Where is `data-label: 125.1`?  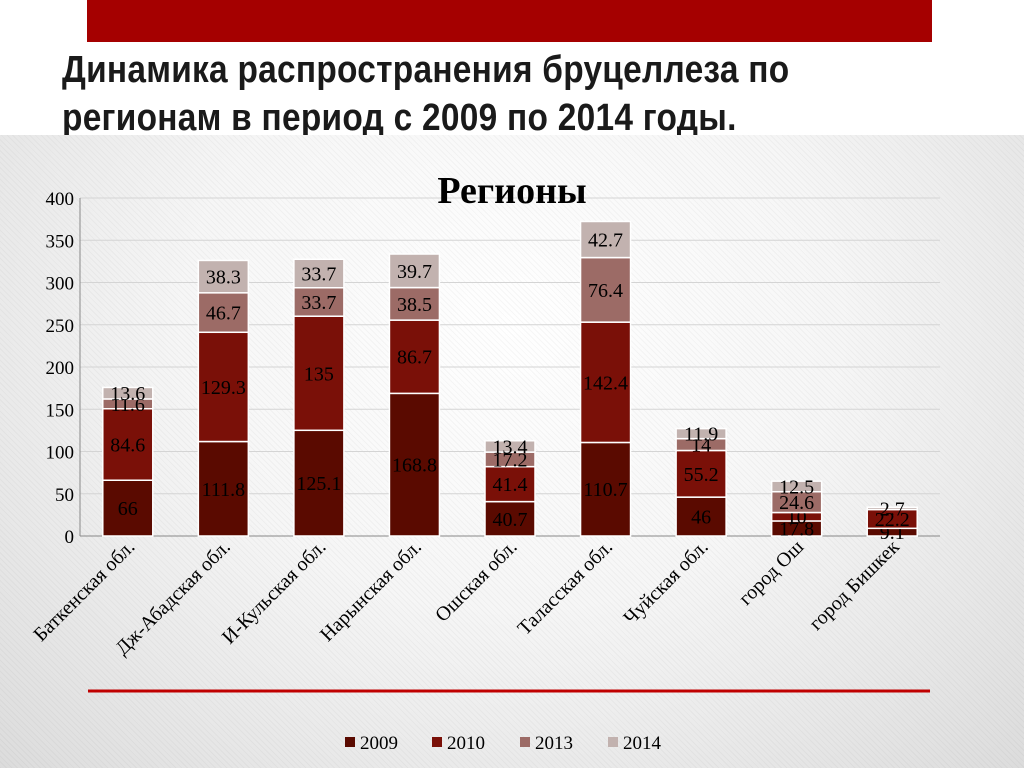
data-label: 125.1 is located at coordinates (318, 484).